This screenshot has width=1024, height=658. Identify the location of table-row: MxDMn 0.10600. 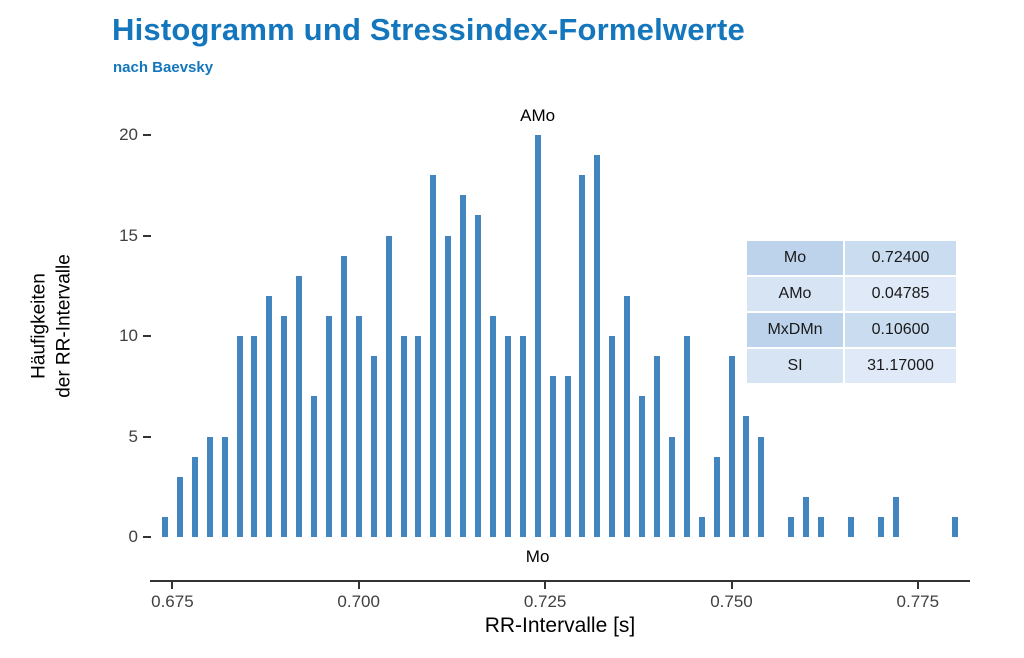
(851, 330).